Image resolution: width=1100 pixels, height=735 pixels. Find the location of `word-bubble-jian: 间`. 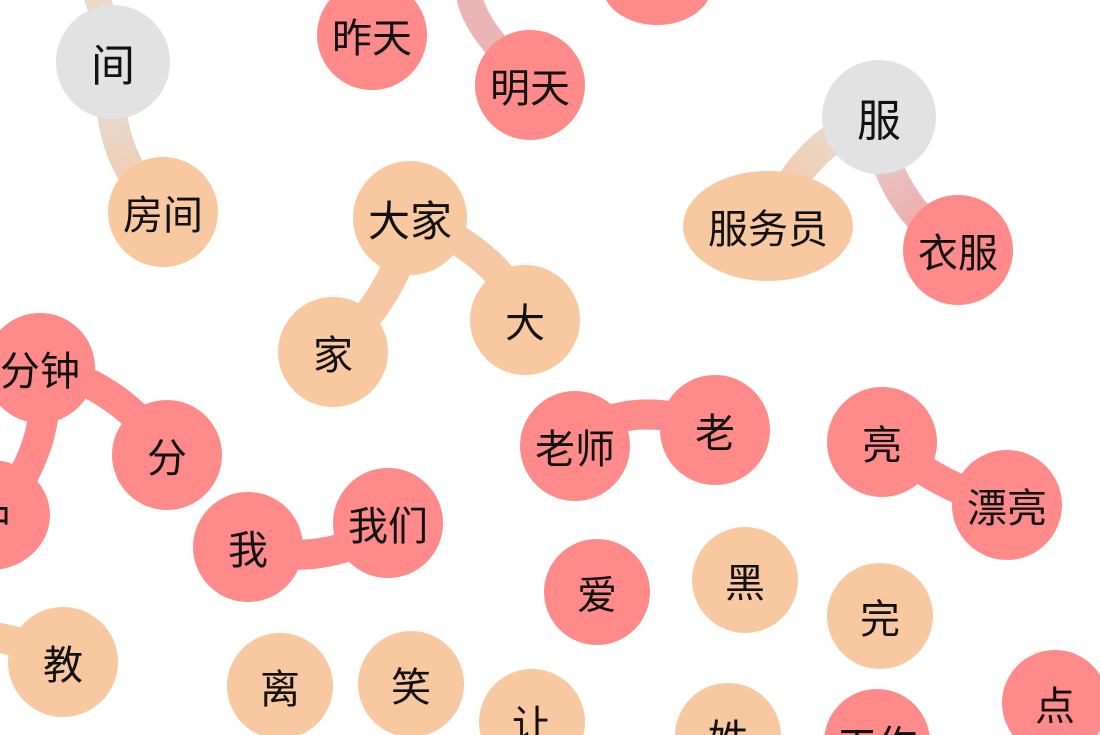

word-bubble-jian: 间 is located at coordinates (113, 62).